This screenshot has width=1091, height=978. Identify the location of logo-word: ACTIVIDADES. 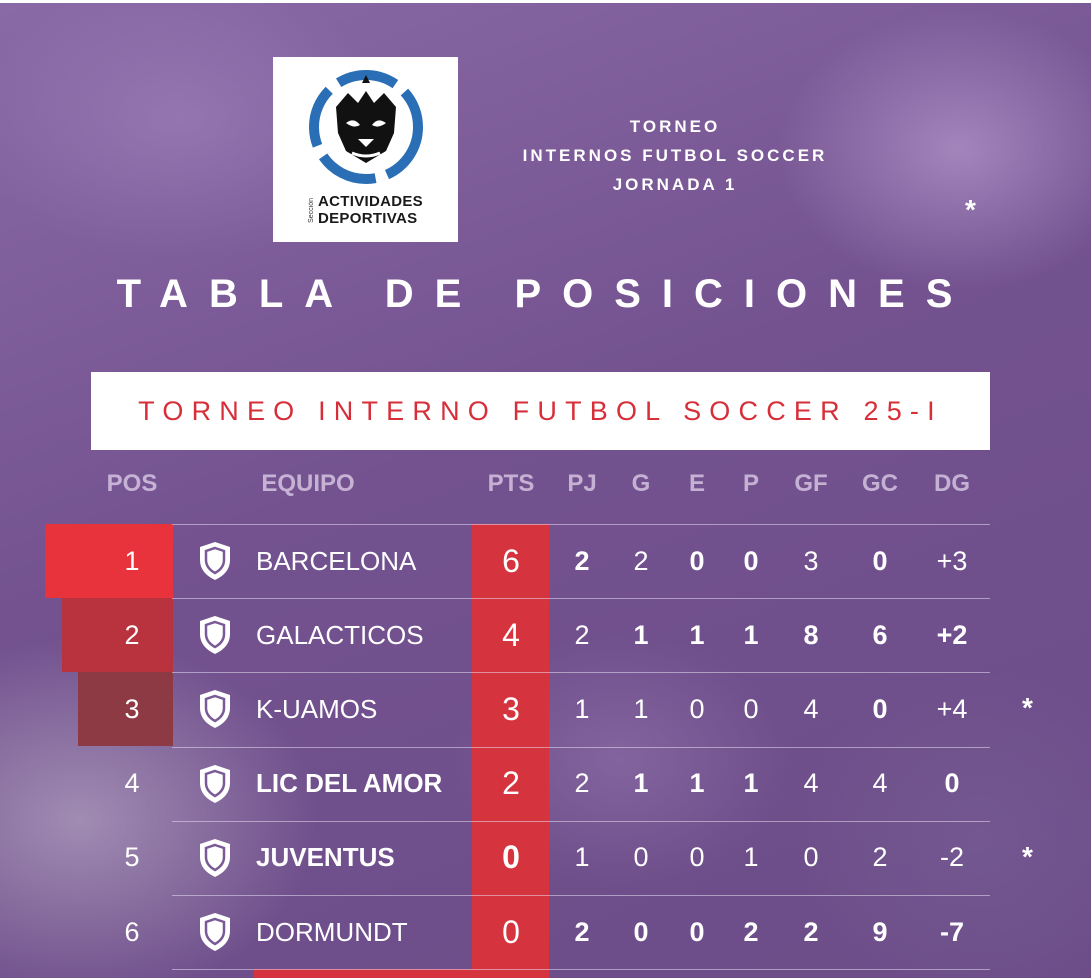
(370, 201).